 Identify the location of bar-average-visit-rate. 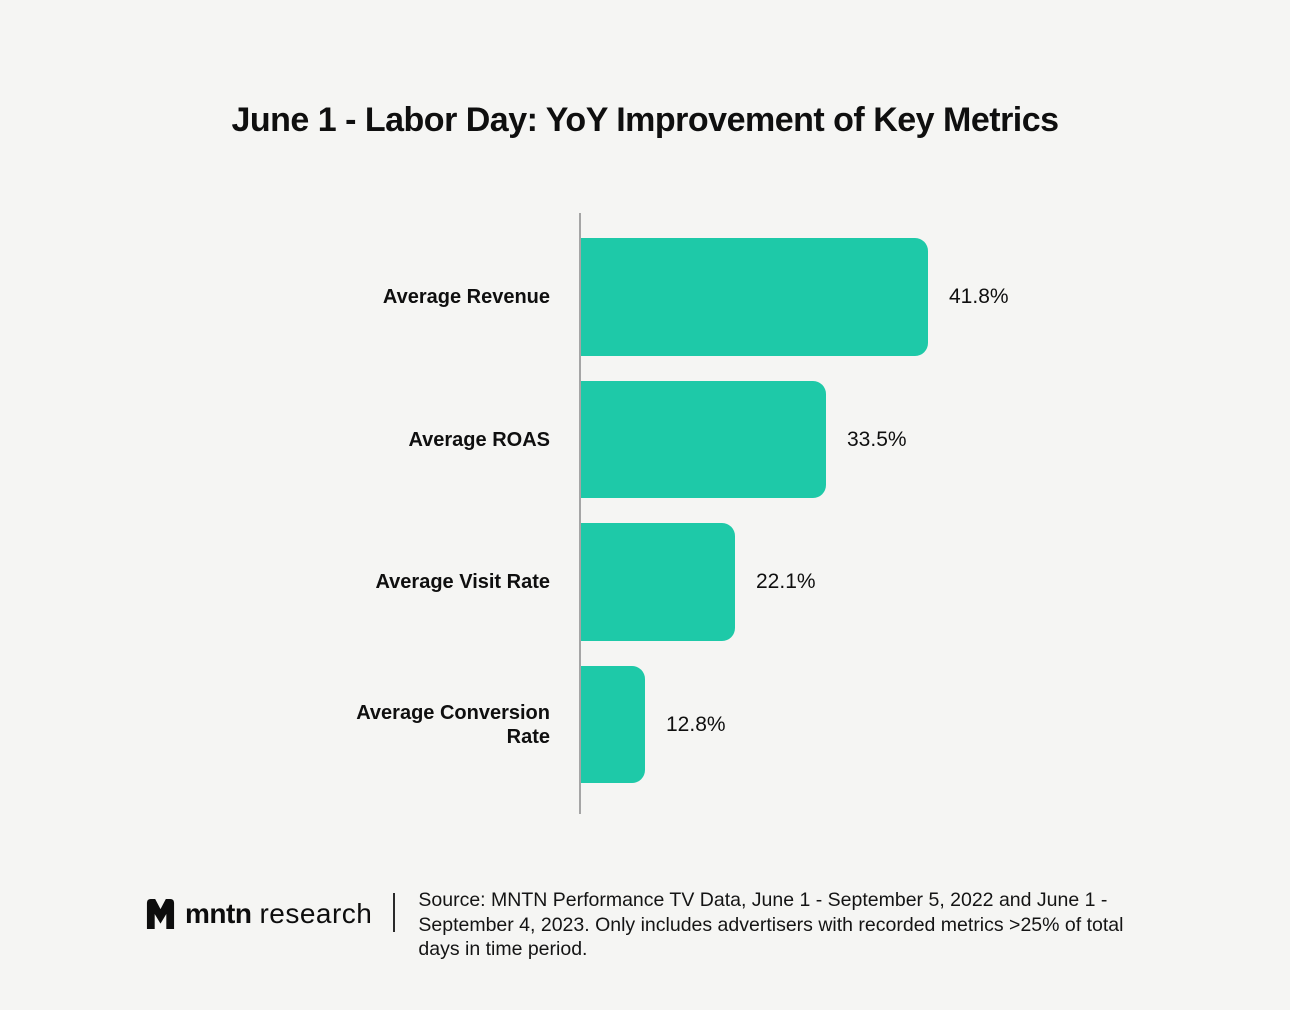
(658, 582).